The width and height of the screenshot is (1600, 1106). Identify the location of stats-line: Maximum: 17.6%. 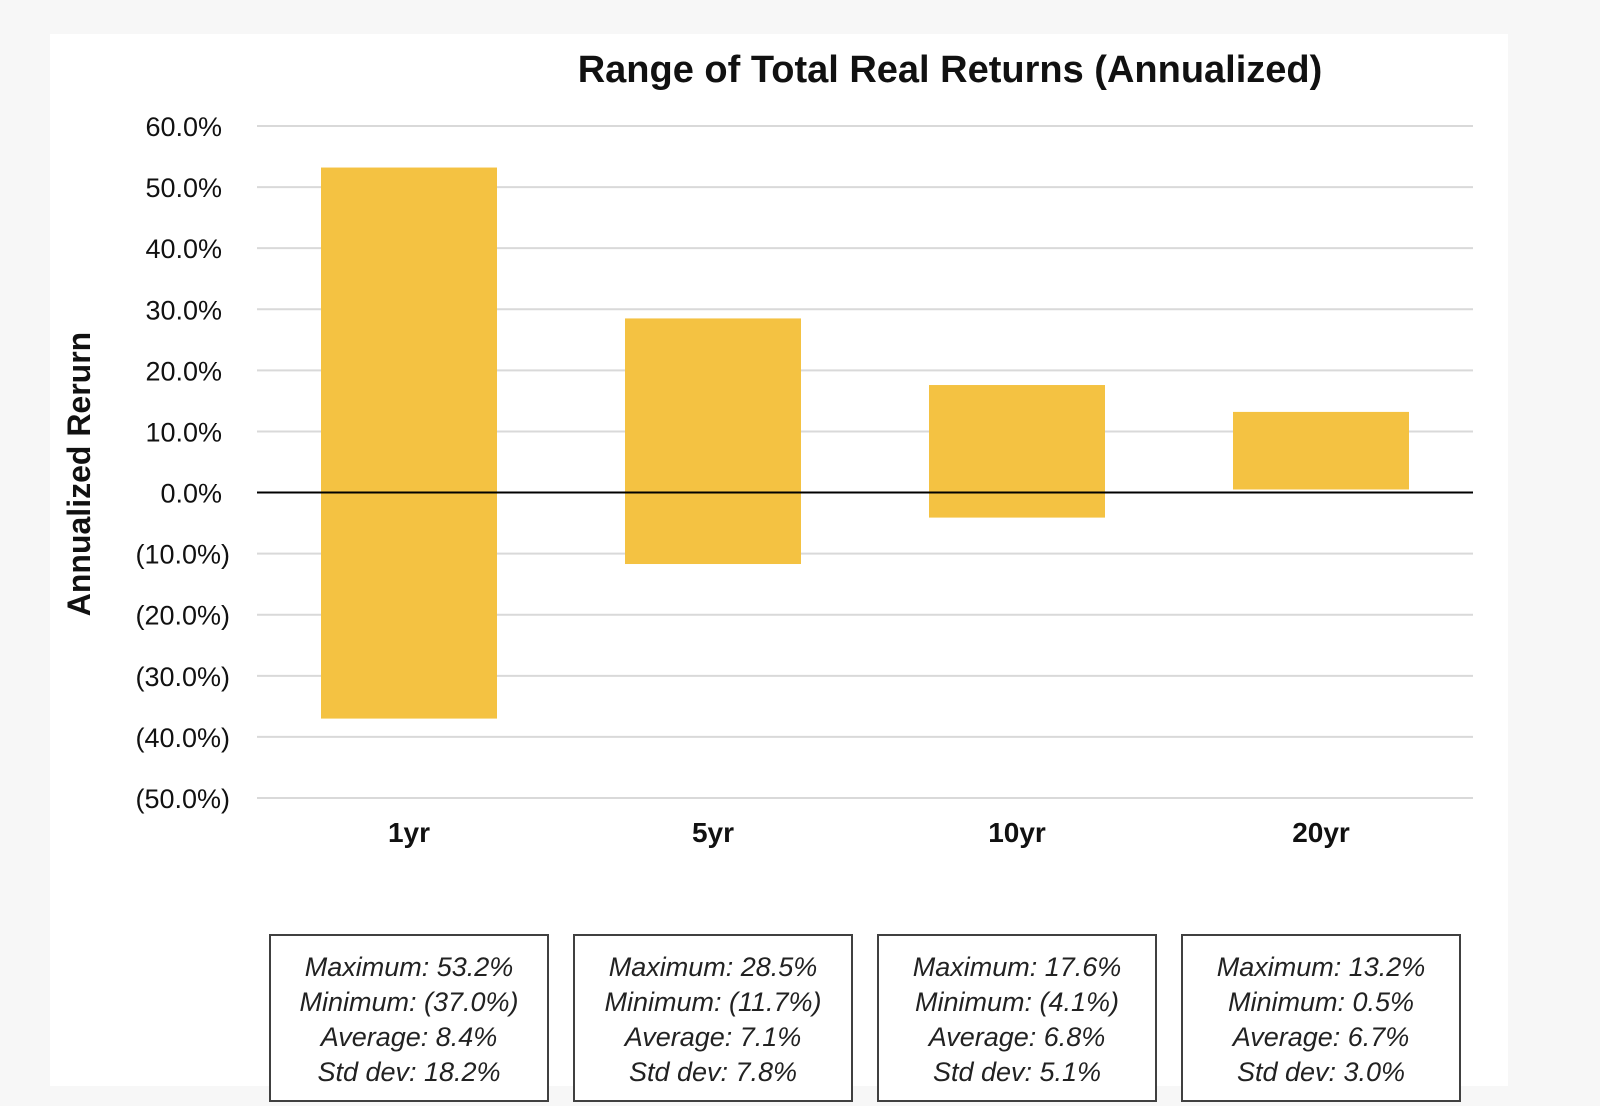
(1017, 967).